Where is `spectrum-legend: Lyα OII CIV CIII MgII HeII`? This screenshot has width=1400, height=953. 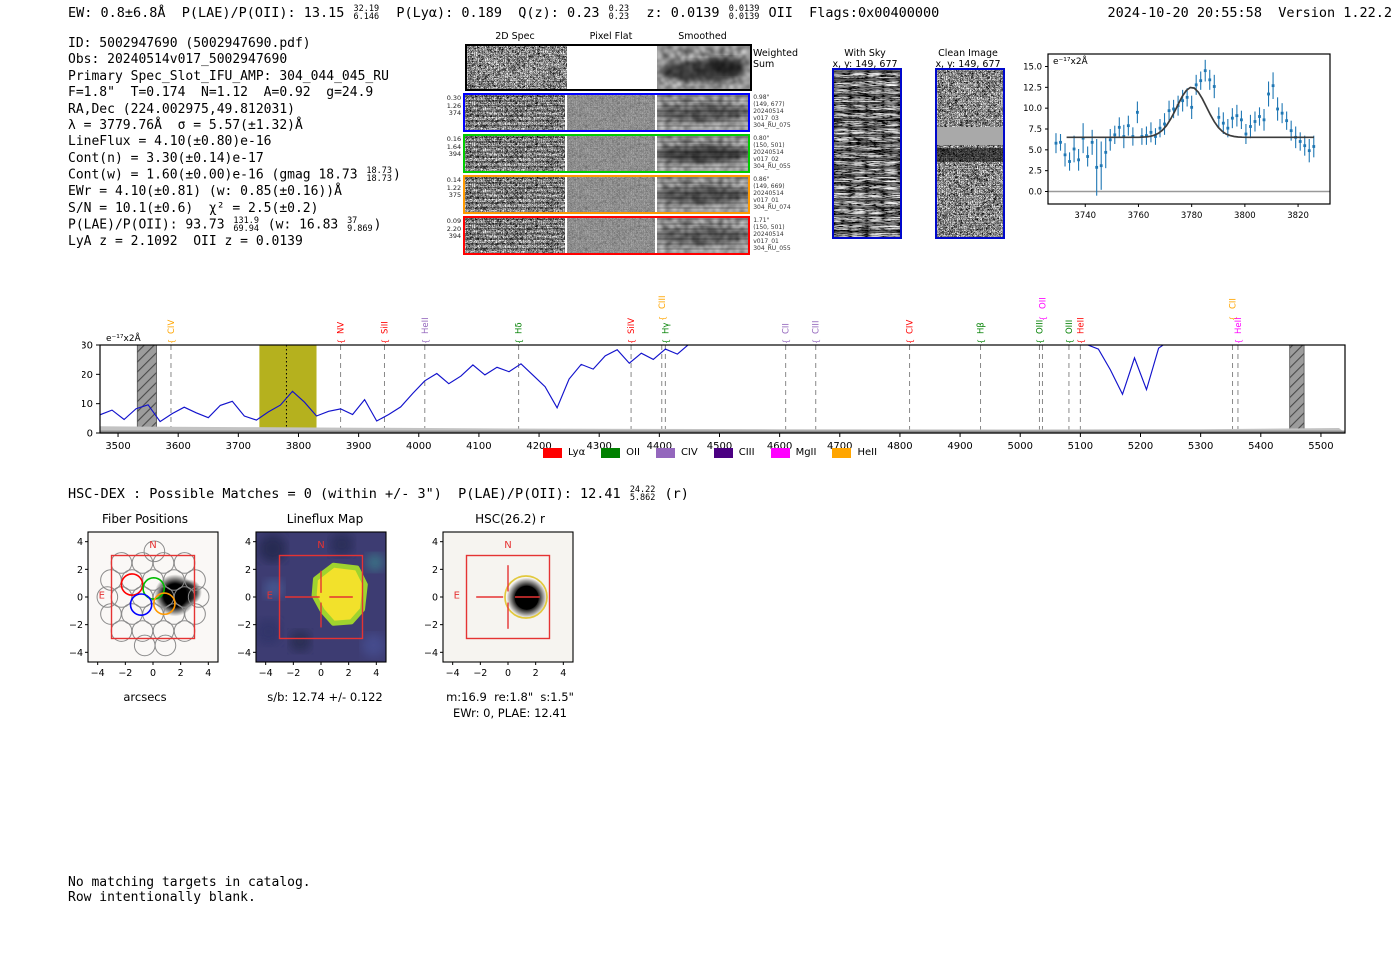 spectrum-legend: Lyα OII CIV CIII MgII HeII is located at coordinates (710, 452).